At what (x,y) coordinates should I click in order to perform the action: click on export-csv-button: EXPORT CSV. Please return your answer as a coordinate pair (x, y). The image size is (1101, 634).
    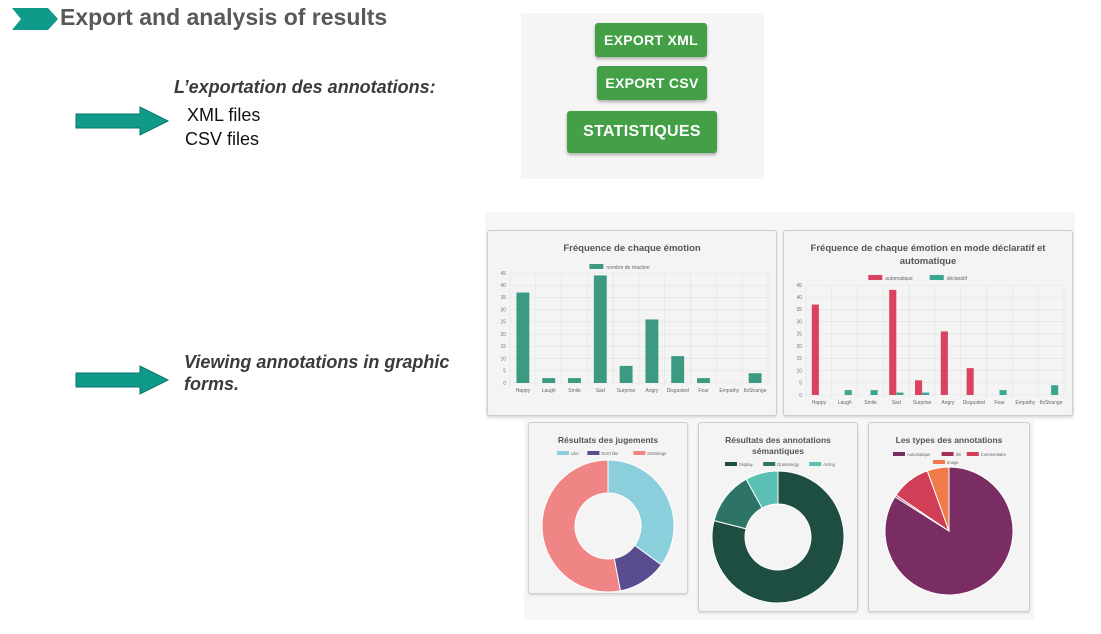
    Looking at the image, I should click on (652, 83).